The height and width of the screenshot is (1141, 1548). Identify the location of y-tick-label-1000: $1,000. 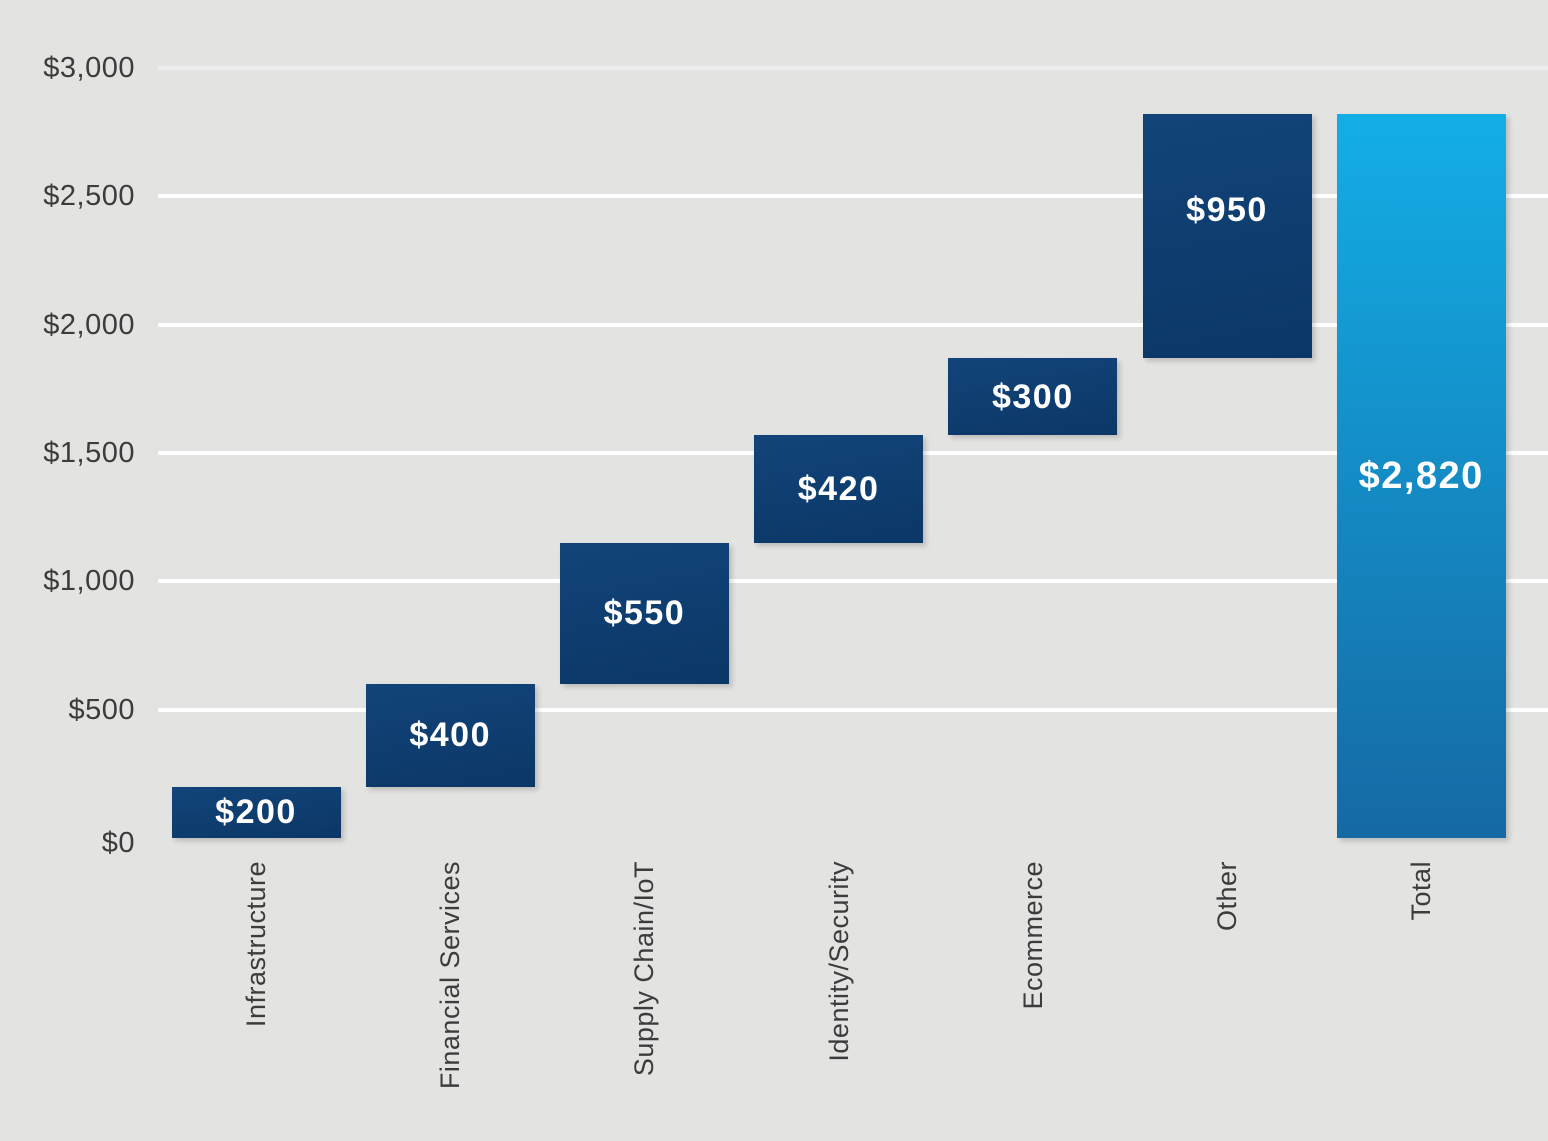
(89, 581).